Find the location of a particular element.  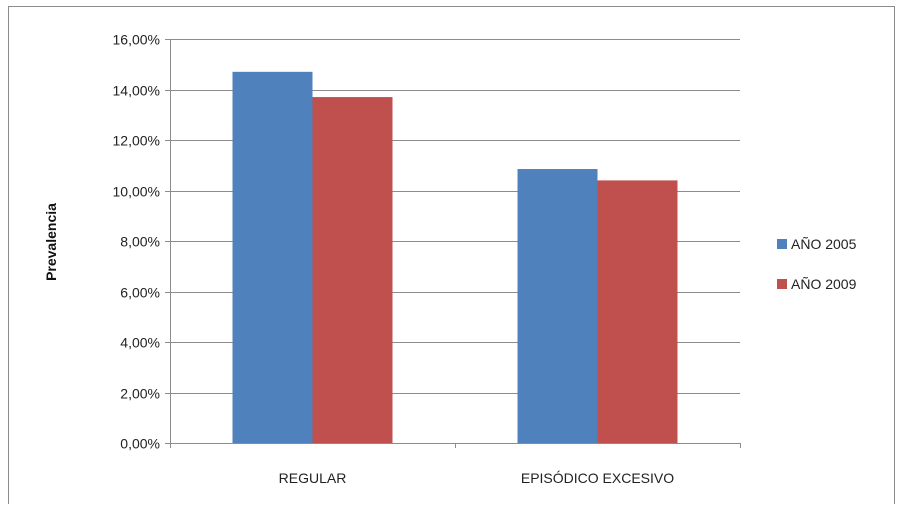

y-tick-label: 14,00% is located at coordinates (136, 91).